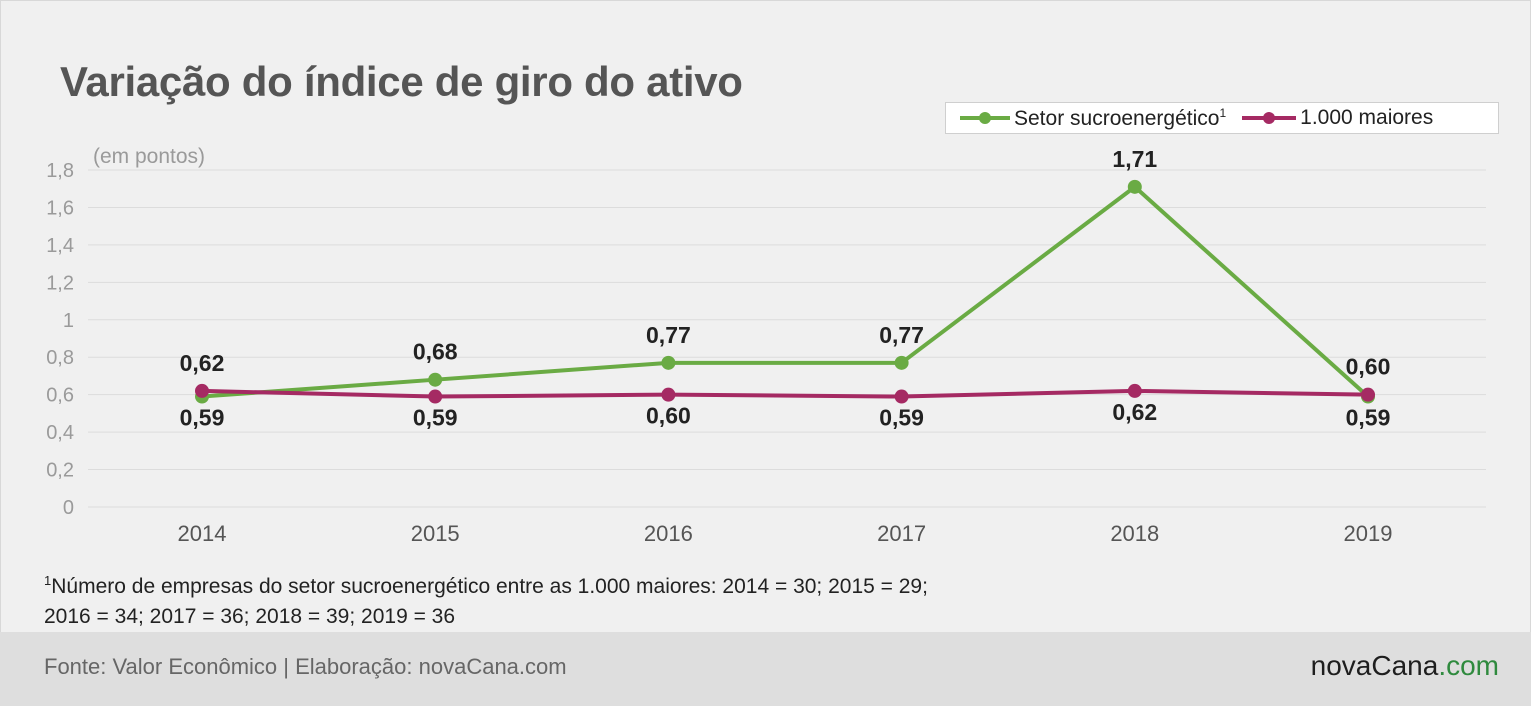  I want to click on legend-item-series1: Setor sucroenergético1, so click(1093, 118).